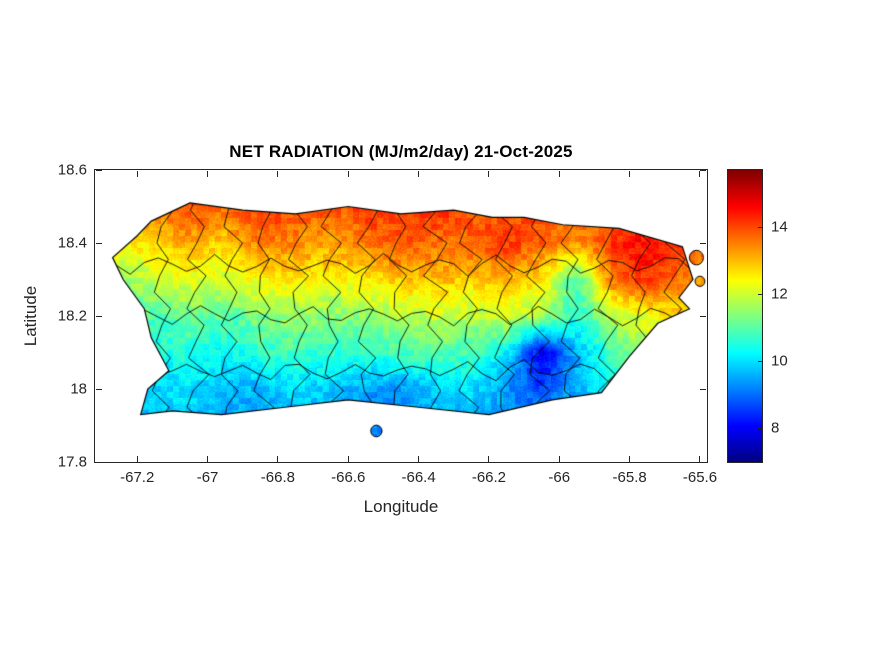 The height and width of the screenshot is (656, 875). I want to click on y-tick-label: 18.6, so click(72, 170).